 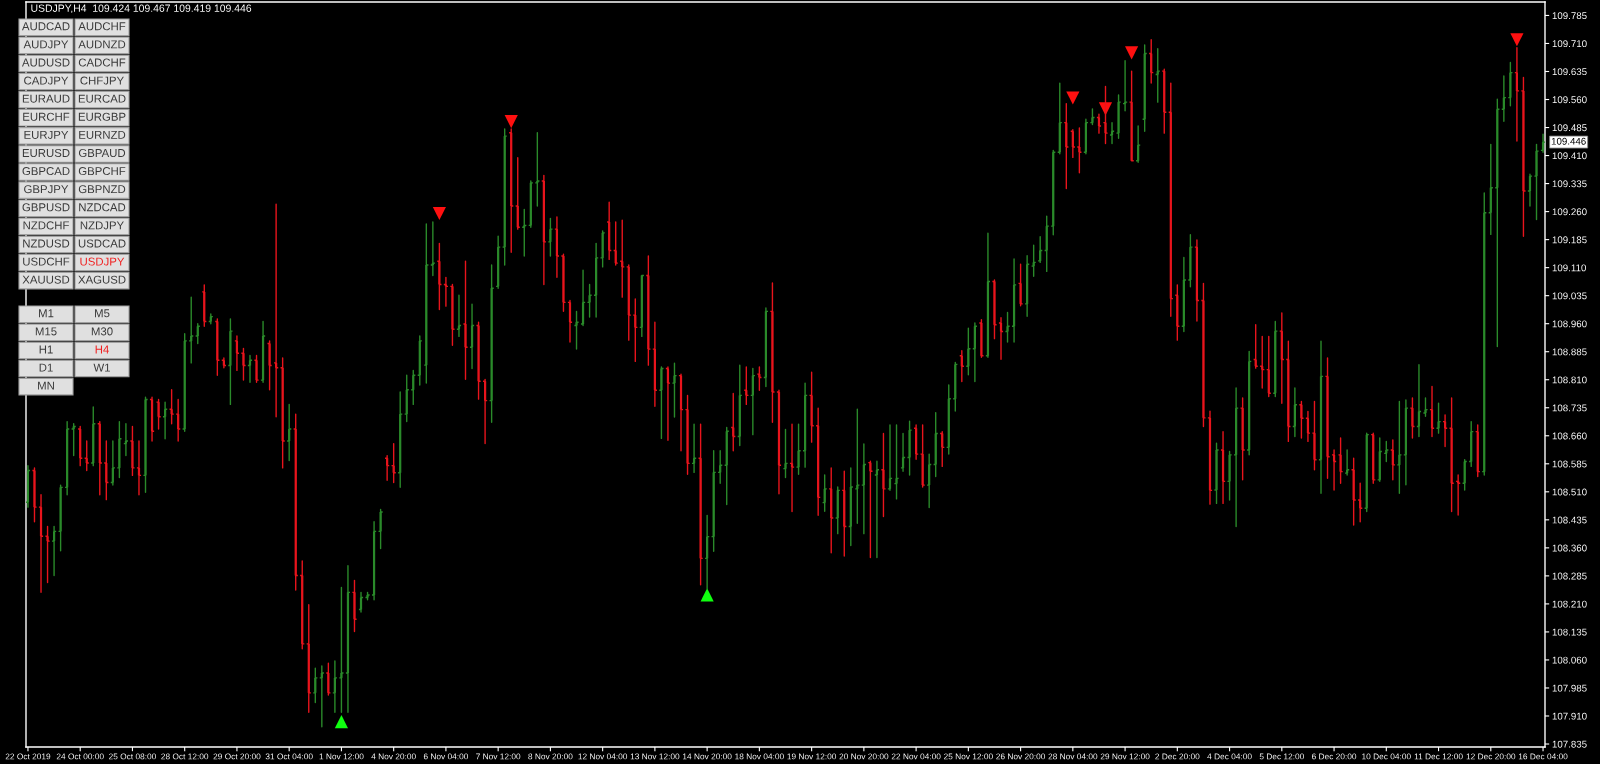 What do you see at coordinates (1569, 408) in the screenshot?
I see `y-tick-label: 108.735` at bounding box center [1569, 408].